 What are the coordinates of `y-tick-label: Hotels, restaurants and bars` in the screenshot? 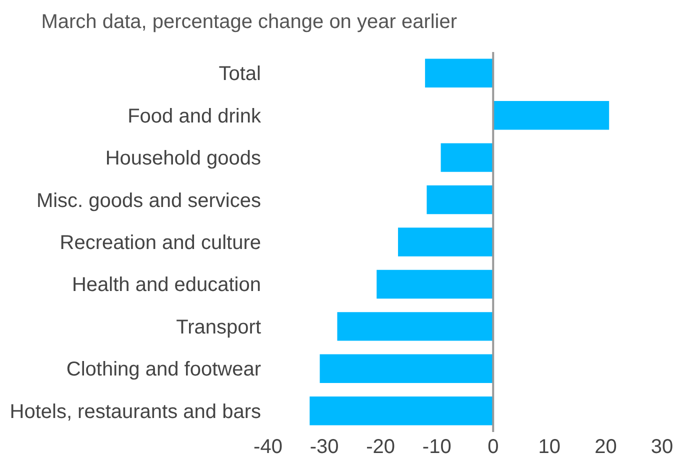 It's located at (135, 411).